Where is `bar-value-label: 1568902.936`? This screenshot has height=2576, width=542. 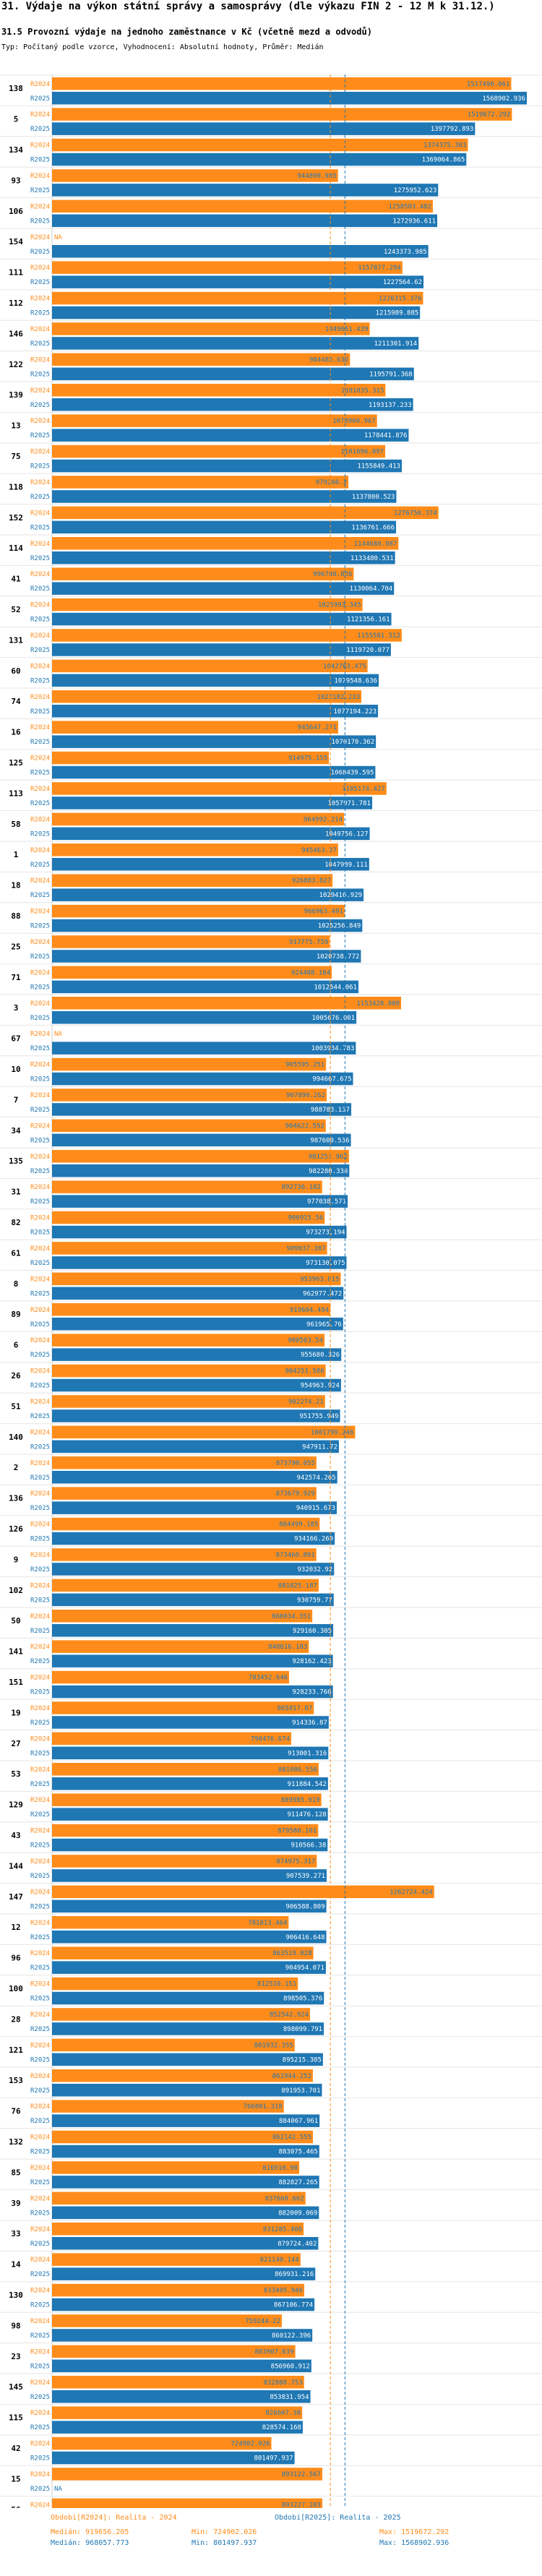
bar-value-label: 1568902.936 is located at coordinates (503, 99).